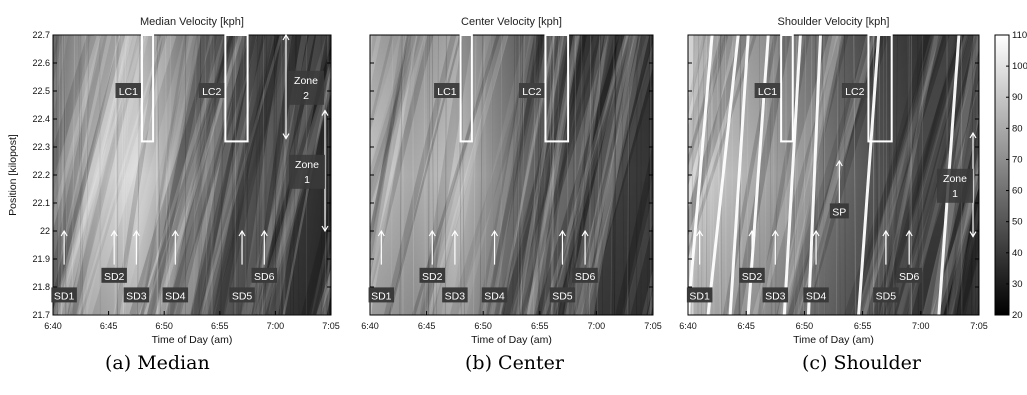 Image resolution: width=1027 pixels, height=395 pixels. Describe the element at coordinates (307, 180) in the screenshot. I see `zone-label-number: 1` at that location.